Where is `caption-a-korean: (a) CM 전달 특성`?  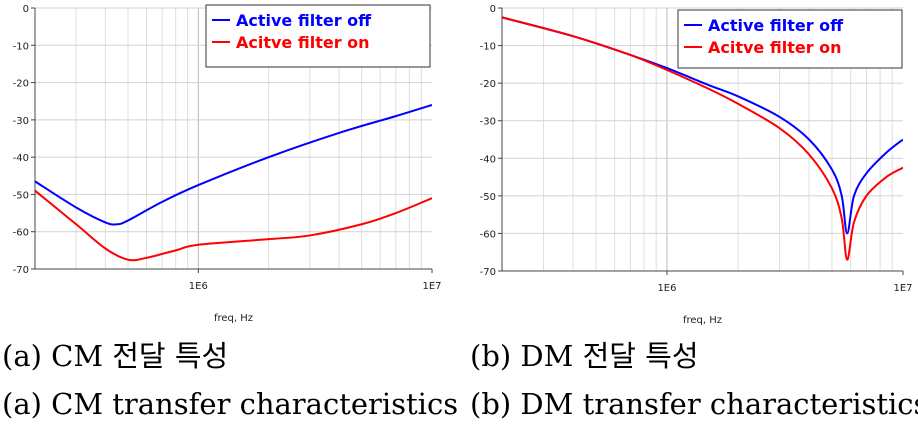 caption-a-korean: (a) CM 전달 특성 is located at coordinates (115, 356).